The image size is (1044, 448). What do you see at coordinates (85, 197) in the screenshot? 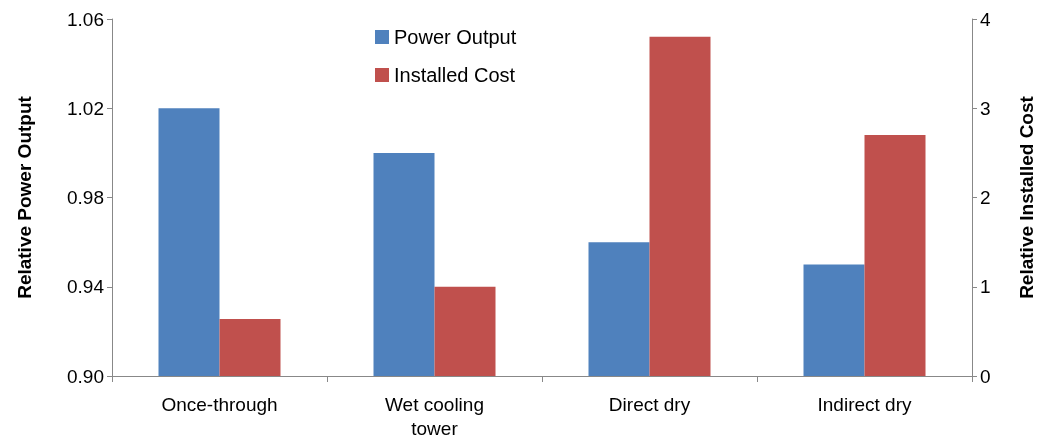
I see `y-tick-label: 0.98` at bounding box center [85, 197].